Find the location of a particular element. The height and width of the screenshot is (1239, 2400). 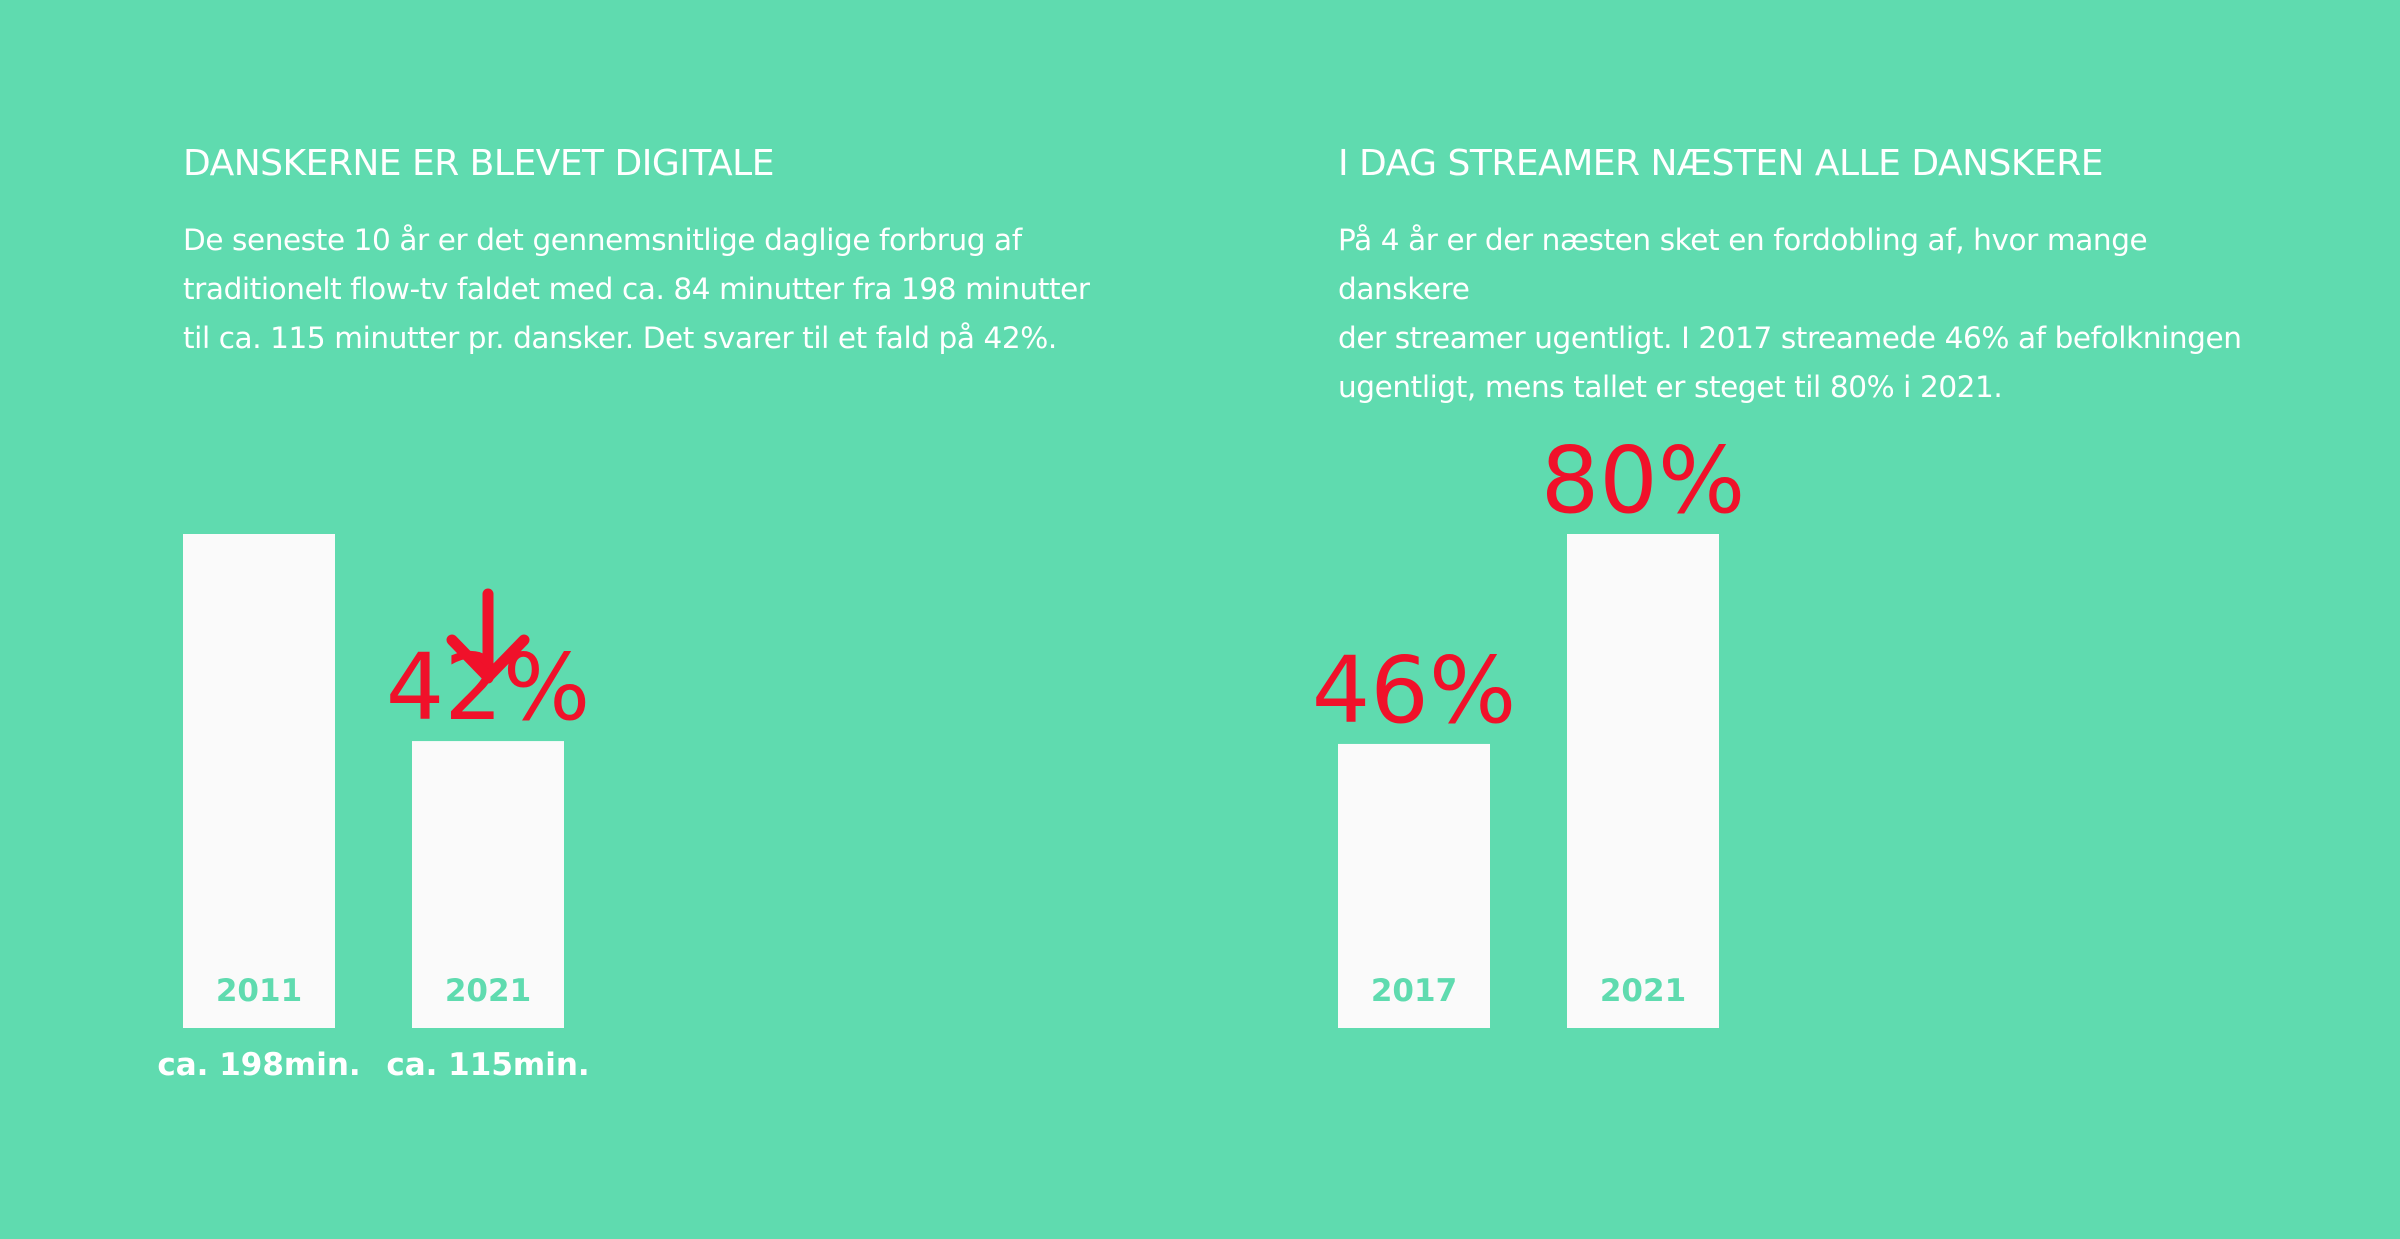

arrow-down-icon is located at coordinates (488, 636).